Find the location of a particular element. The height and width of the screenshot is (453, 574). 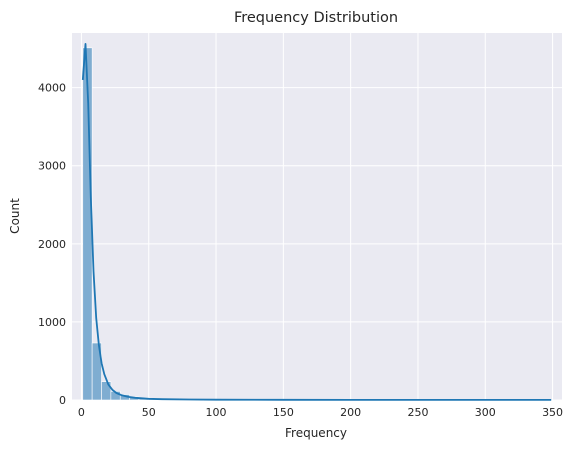

y-axis-label: Count is located at coordinates (15, 216).